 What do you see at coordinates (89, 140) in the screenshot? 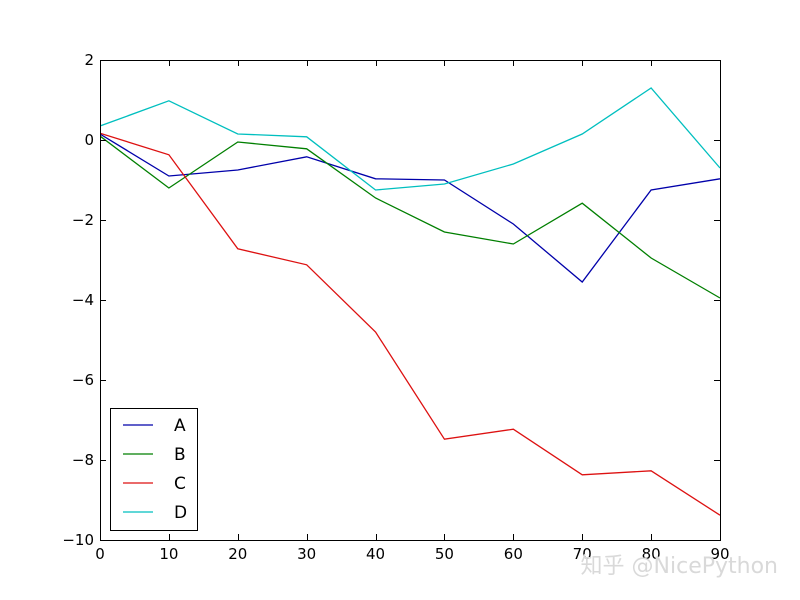
I see `y-tick-label: 0` at bounding box center [89, 140].